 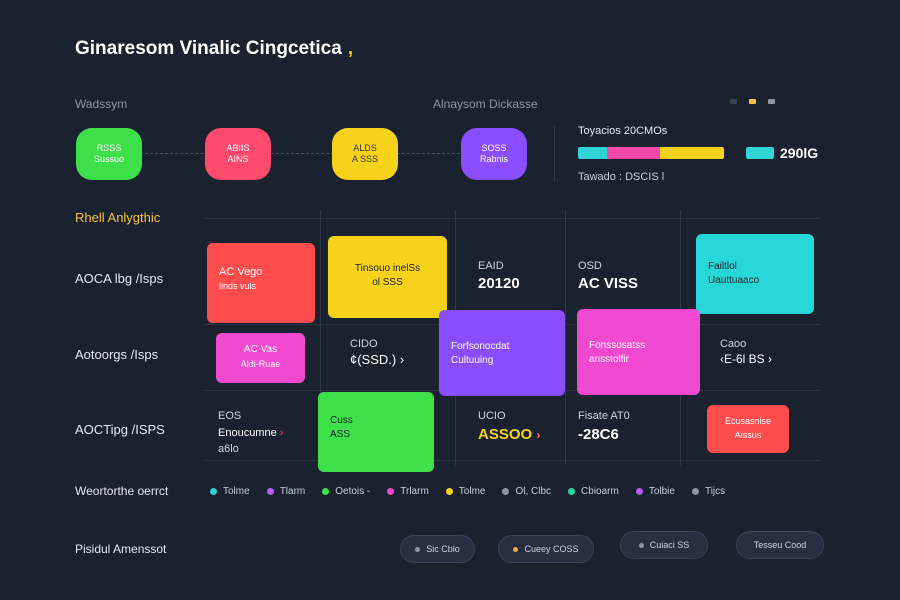 What do you see at coordinates (119, 278) in the screenshot?
I see `row-label: AOCA lbg /Isps` at bounding box center [119, 278].